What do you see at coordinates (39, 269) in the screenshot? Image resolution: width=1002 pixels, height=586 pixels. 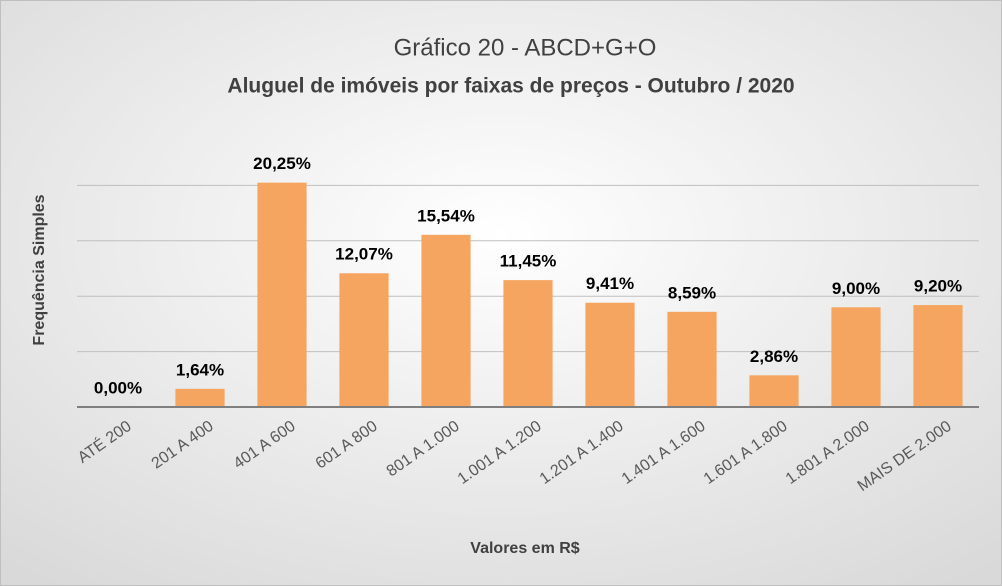 I see `y-axis-label: Frequência Simples` at bounding box center [39, 269].